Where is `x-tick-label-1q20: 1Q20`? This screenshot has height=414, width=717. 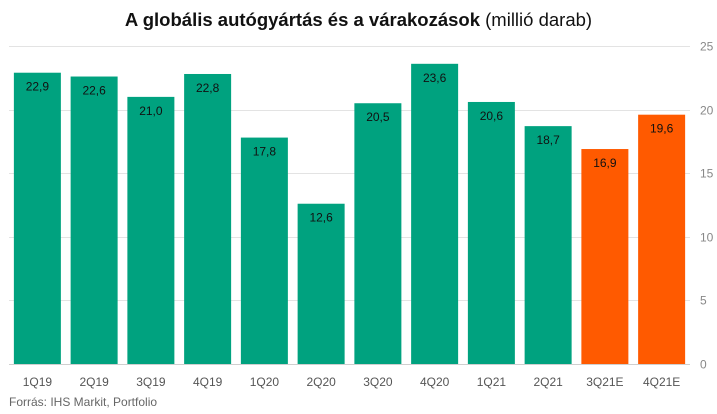
x-tick-label-1q20: 1Q20 is located at coordinates (265, 382).